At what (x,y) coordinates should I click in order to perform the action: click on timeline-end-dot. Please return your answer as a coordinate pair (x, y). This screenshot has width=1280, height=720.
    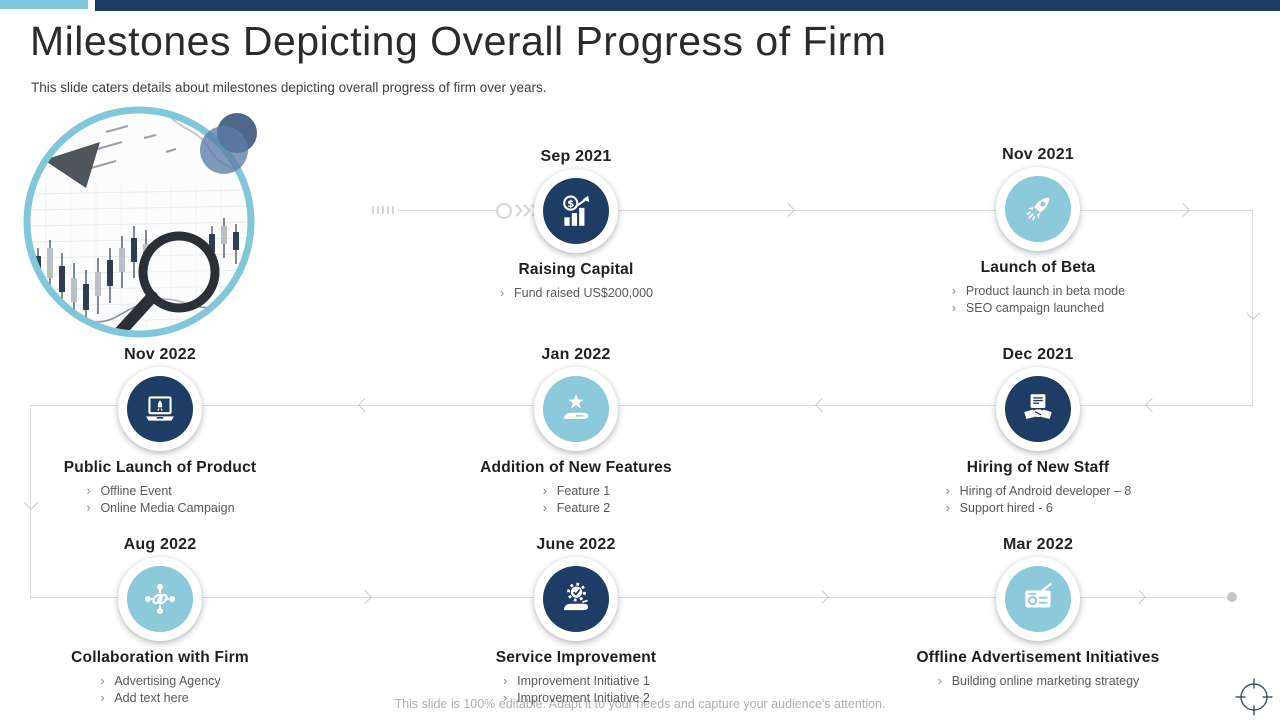
    Looking at the image, I should click on (1232, 597).